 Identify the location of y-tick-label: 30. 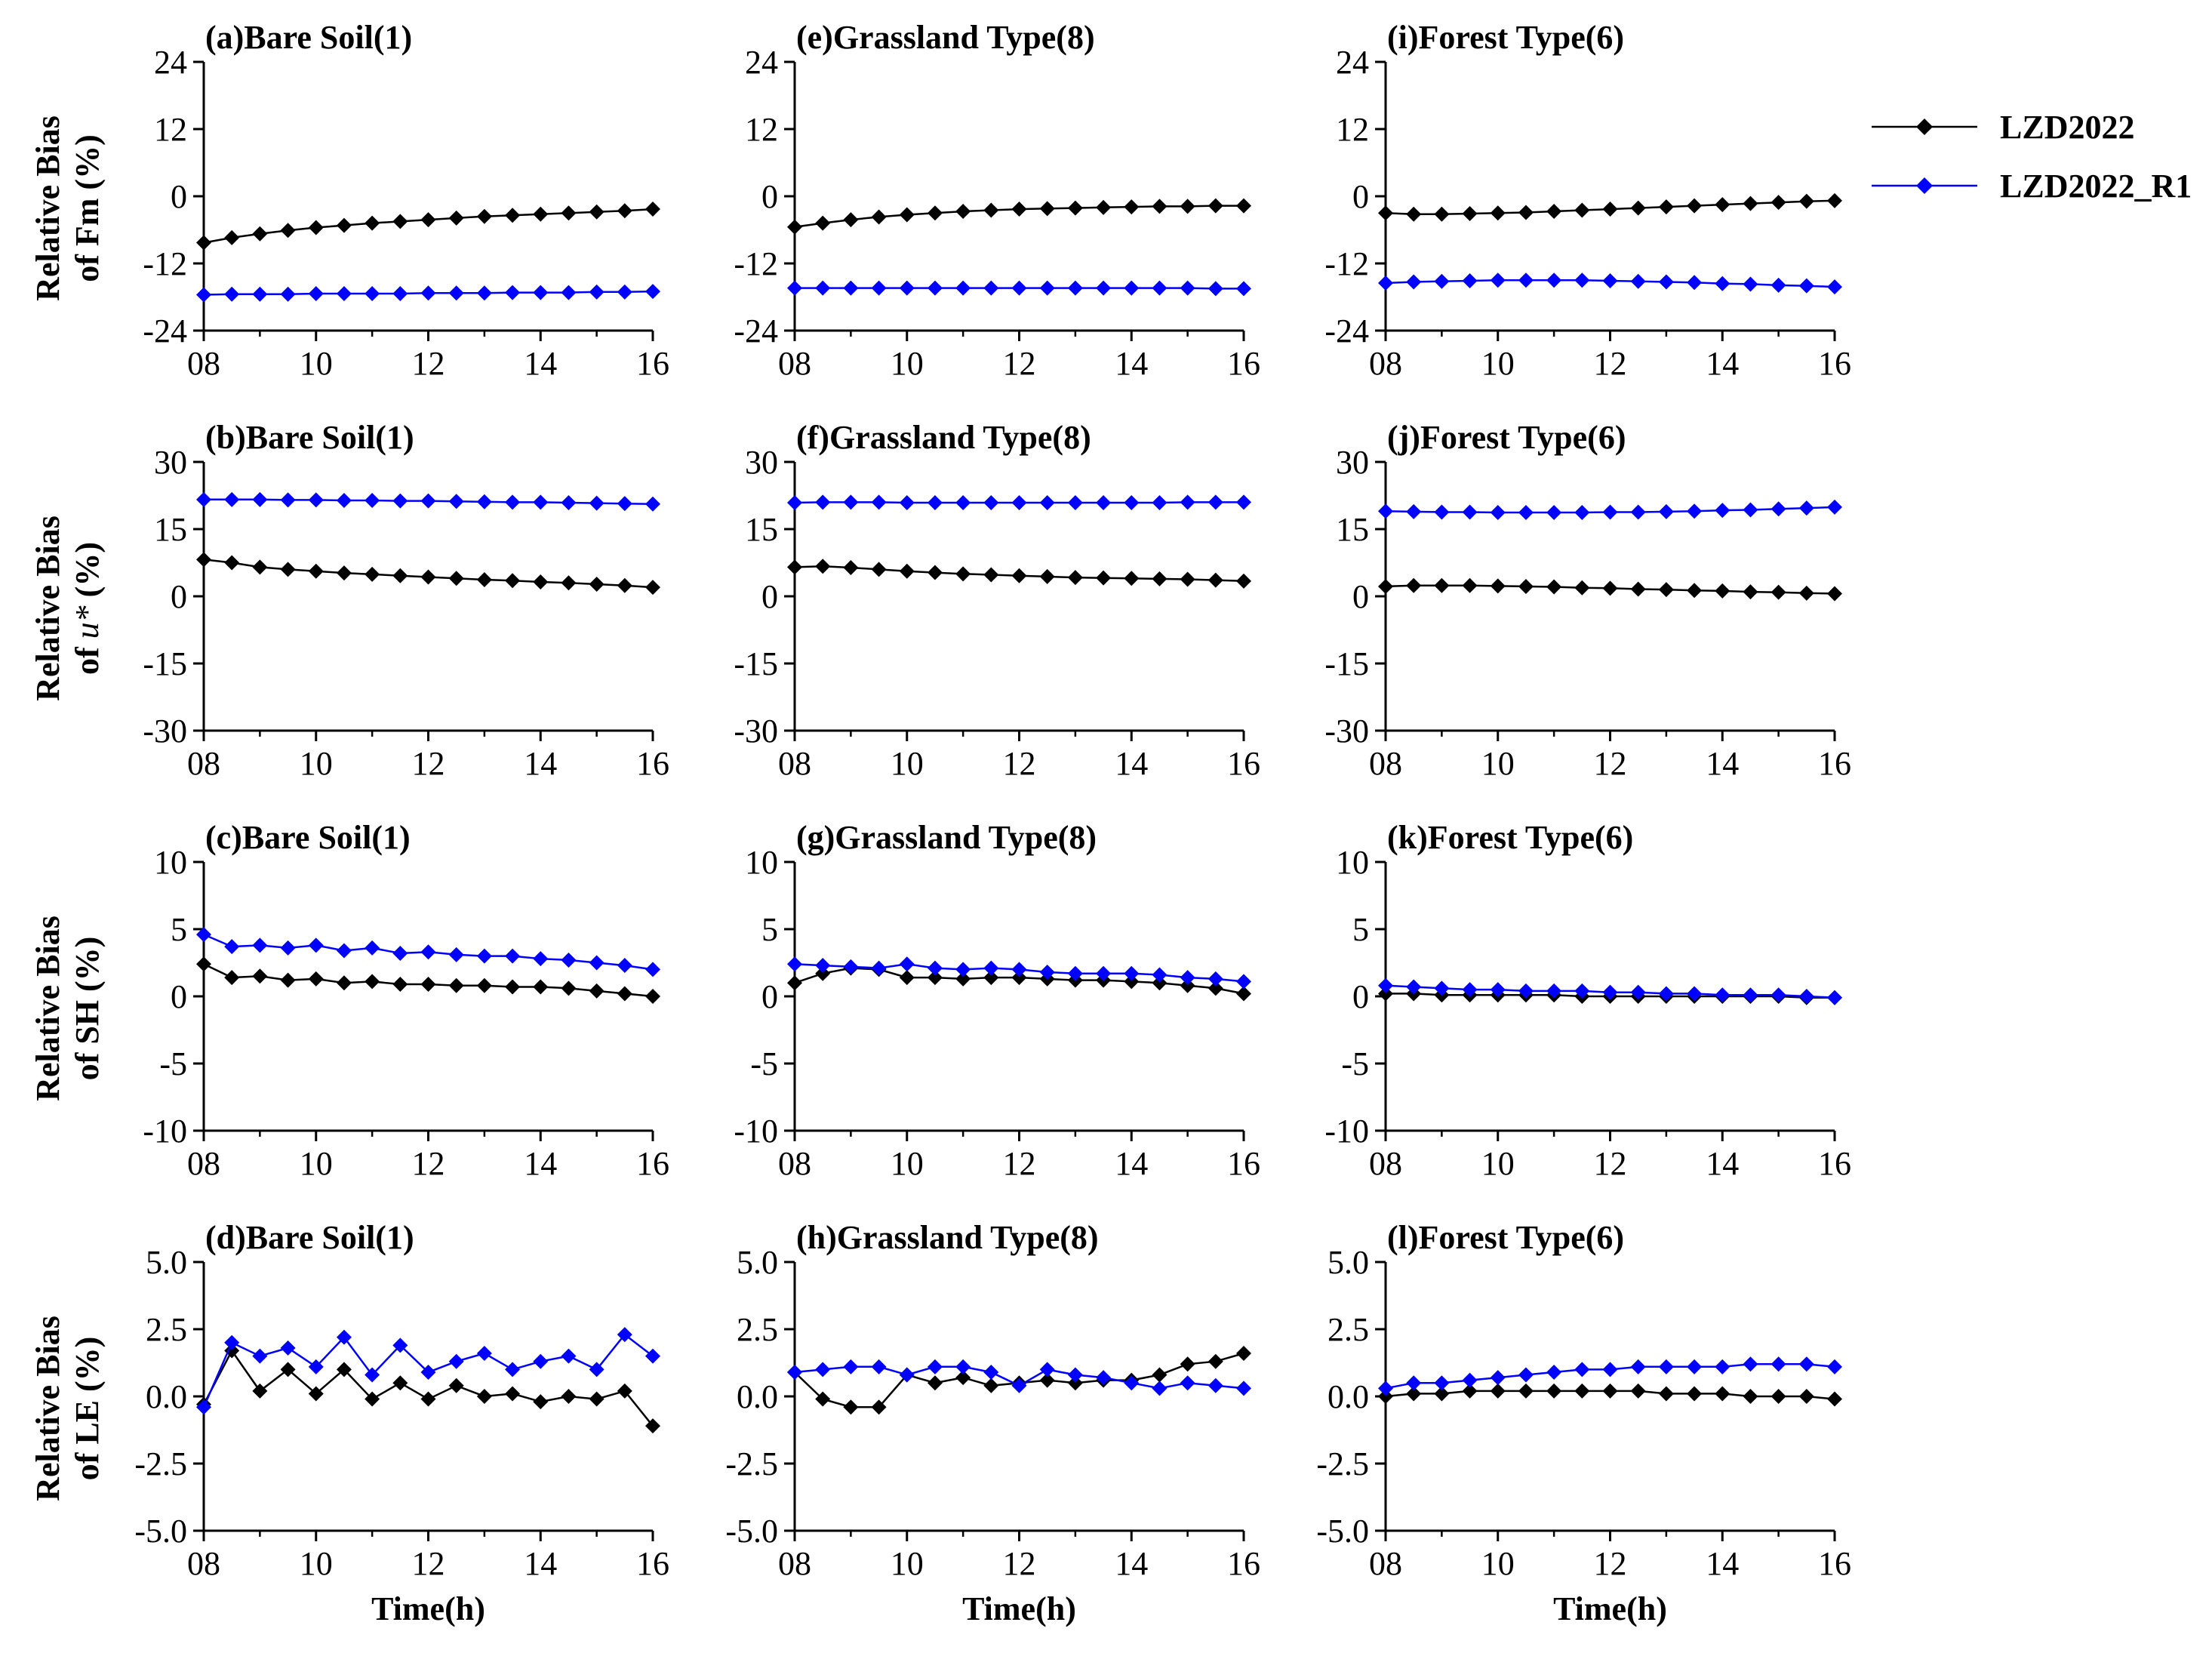
(761, 462).